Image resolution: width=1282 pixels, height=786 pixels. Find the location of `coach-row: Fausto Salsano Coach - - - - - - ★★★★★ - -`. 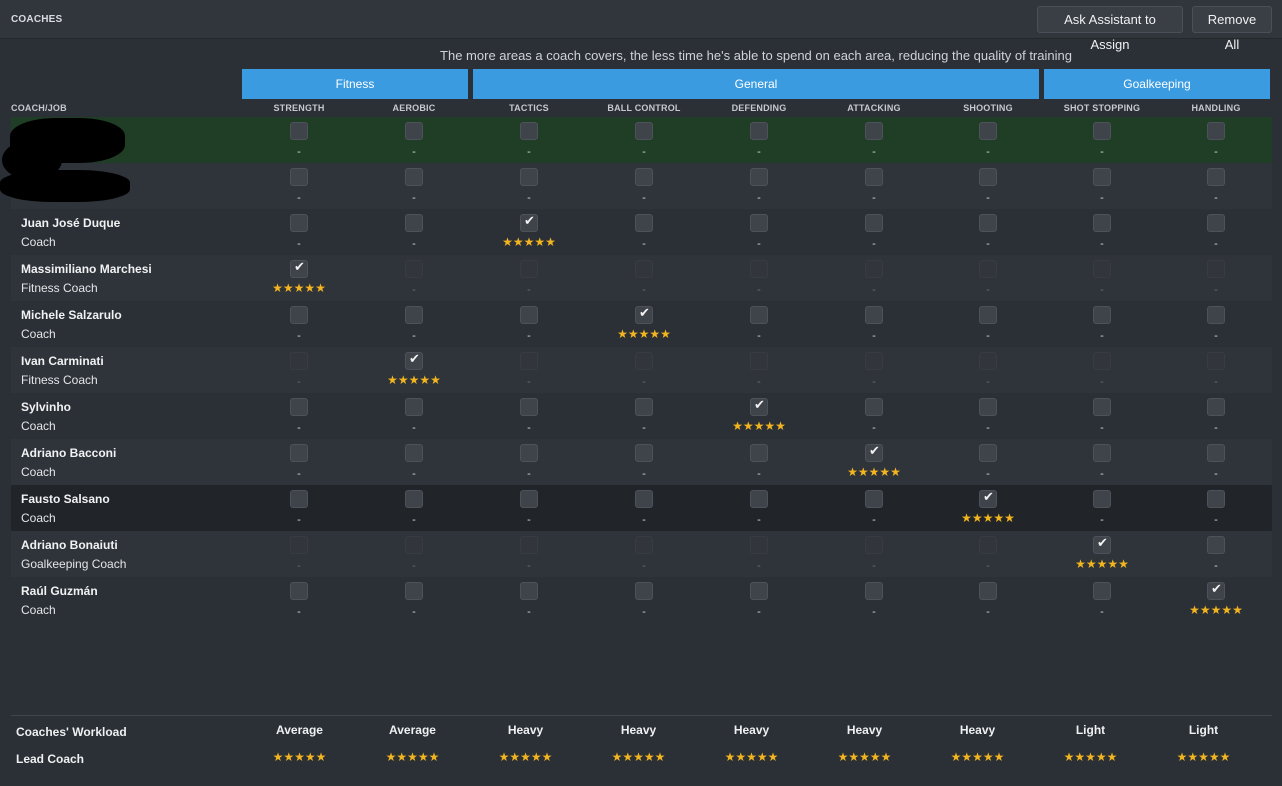

coach-row: Fausto Salsano Coach - - - - - - ★★★★★ - - is located at coordinates (641, 508).